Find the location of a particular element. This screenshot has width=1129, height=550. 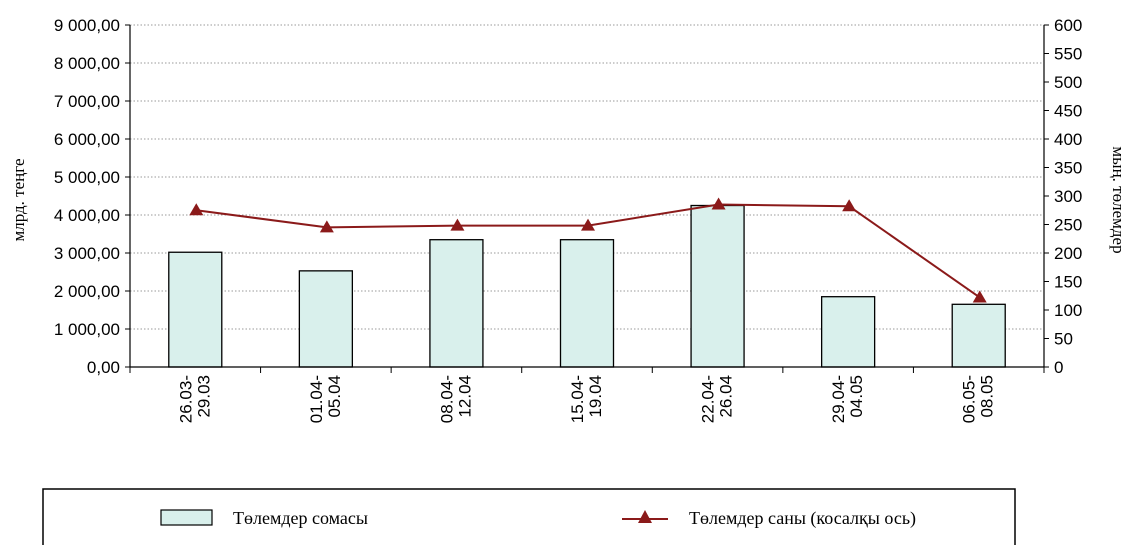

y-right-tick-label: 150 is located at coordinates (1068, 282).